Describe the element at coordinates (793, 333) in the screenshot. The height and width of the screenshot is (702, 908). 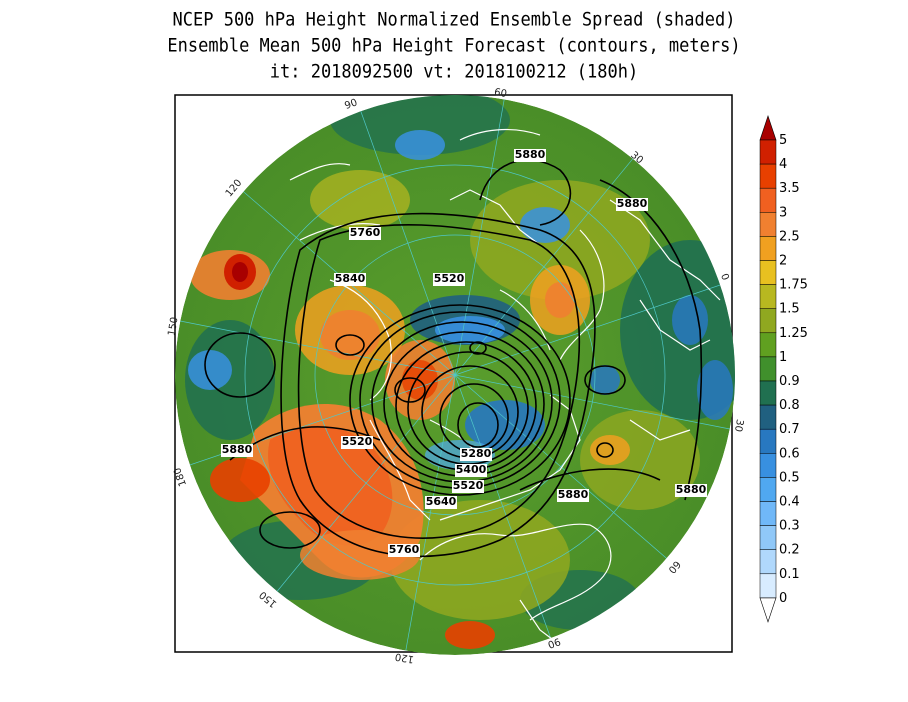
I see `colorbar-label: 1.25` at that location.